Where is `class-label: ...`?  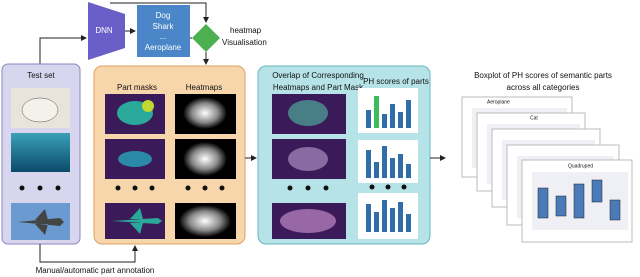 class-label: ... is located at coordinates (163, 36).